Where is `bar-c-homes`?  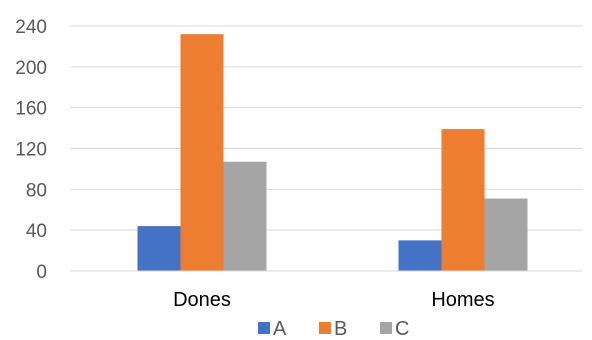 bar-c-homes is located at coordinates (506, 234).